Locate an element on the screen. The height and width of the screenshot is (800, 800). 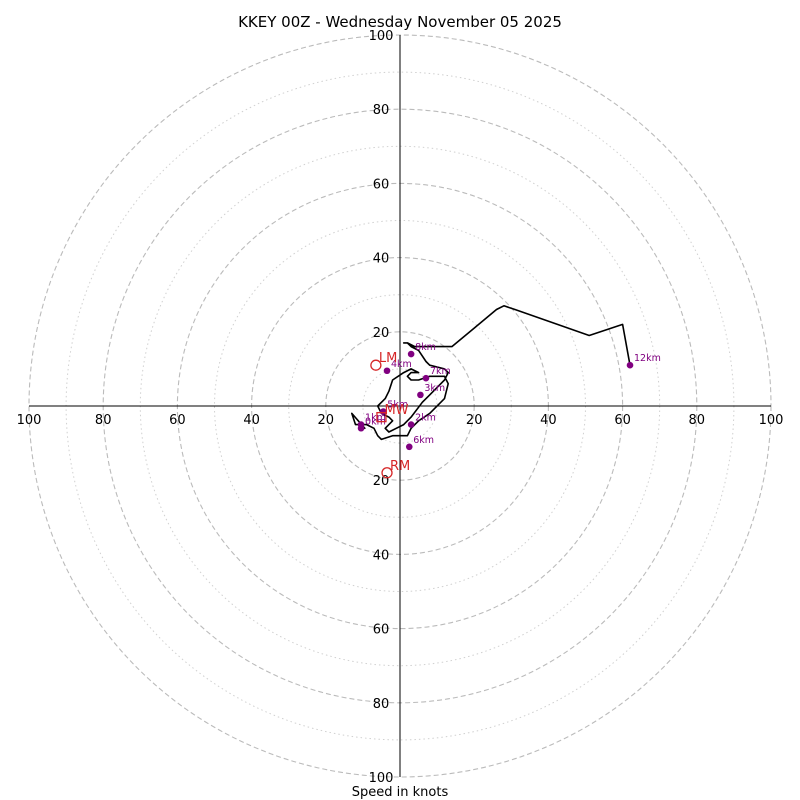
height-label-5km: 5km is located at coordinates (397, 405).